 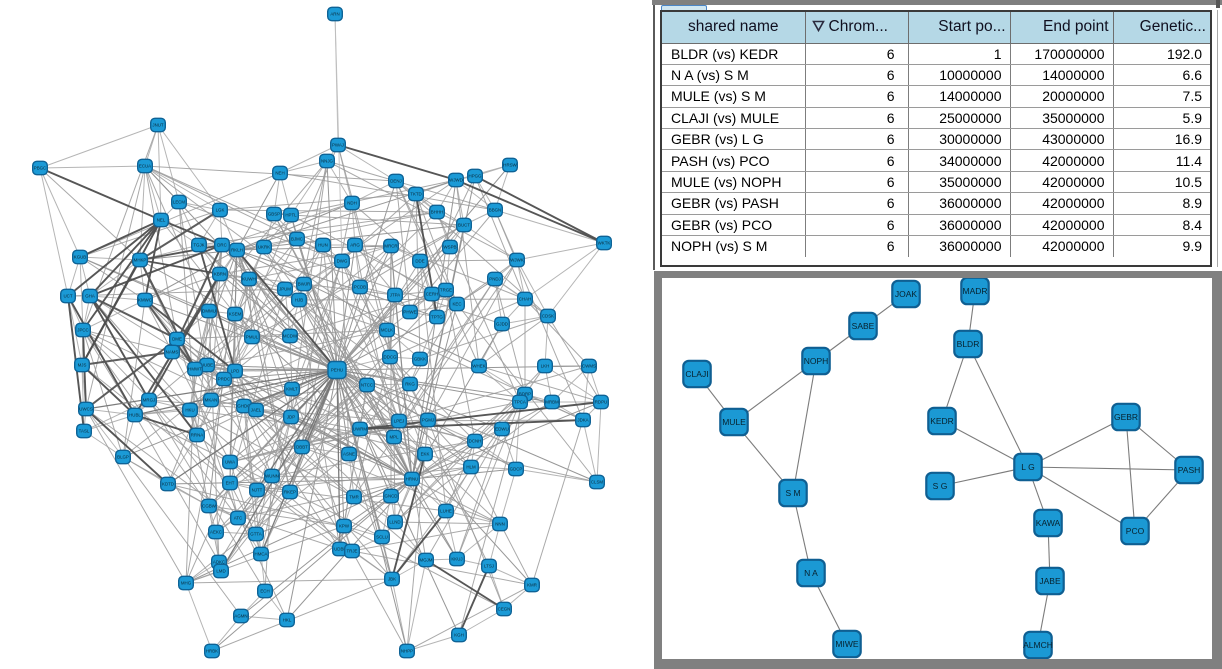 I want to click on svg-text: DME, so click(x=177, y=339).